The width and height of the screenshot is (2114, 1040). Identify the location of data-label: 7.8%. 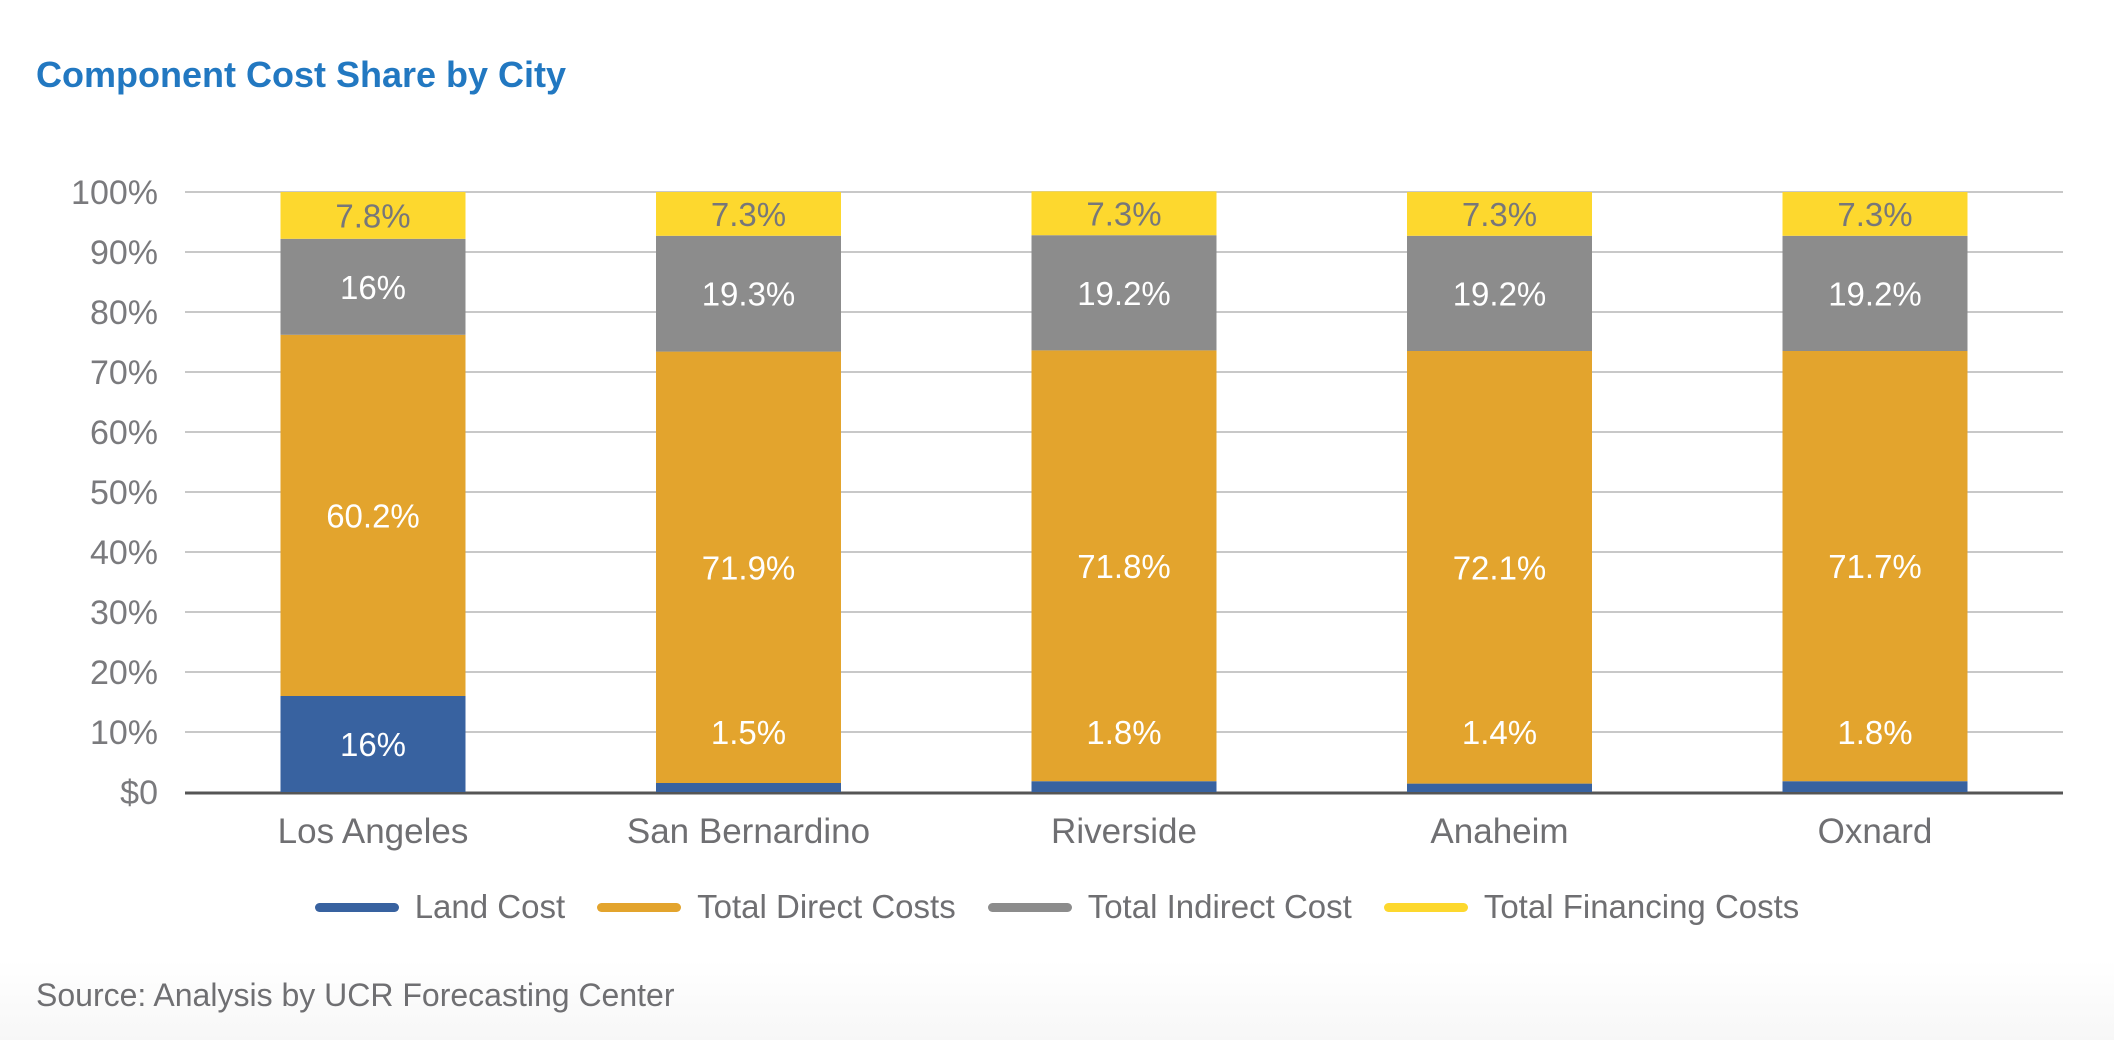
(372, 215).